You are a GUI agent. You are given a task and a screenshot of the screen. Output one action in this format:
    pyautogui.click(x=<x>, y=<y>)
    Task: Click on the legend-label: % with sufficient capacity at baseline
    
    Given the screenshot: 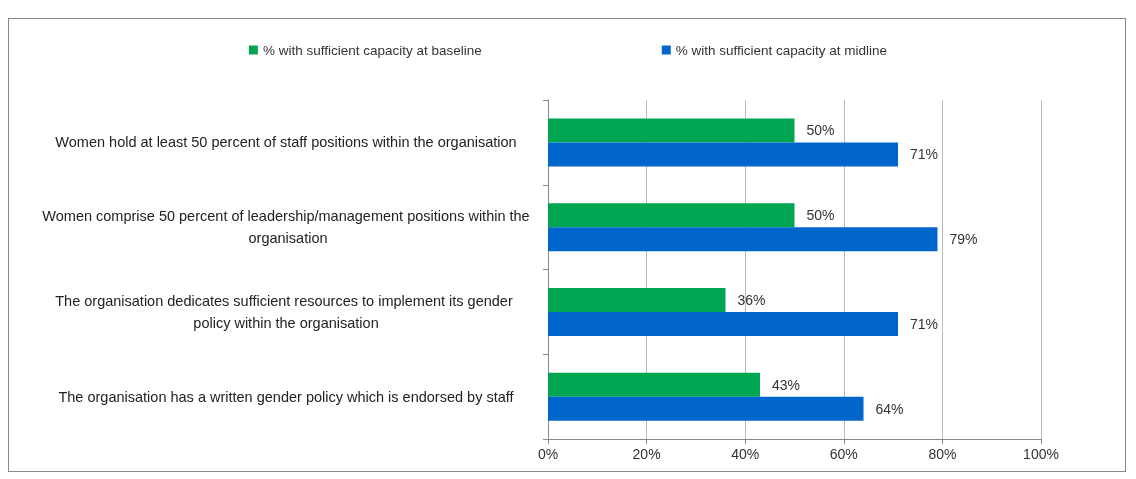 What is the action you would take?
    pyautogui.click(x=372, y=50)
    